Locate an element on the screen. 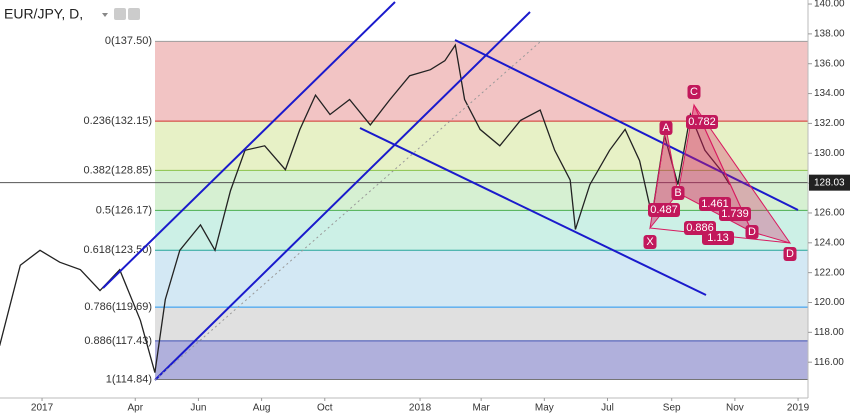 This screenshot has width=850, height=416. y-tick-label: 124.00 is located at coordinates (829, 242).